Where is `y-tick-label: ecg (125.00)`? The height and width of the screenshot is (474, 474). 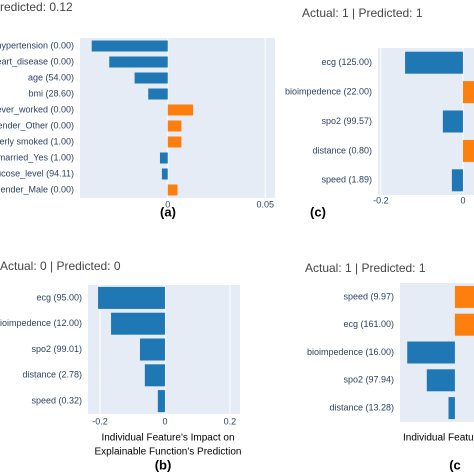 y-tick-label: ecg (125.00) is located at coordinates (346, 62).